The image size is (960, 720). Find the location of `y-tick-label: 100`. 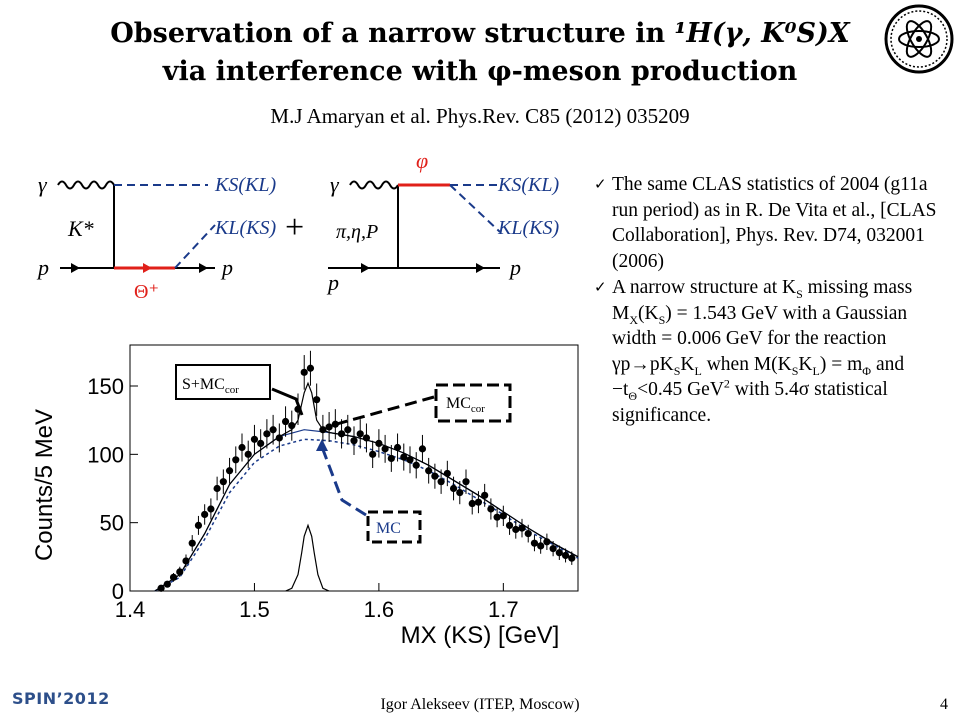

y-tick-label: 100 is located at coordinates (105, 454).